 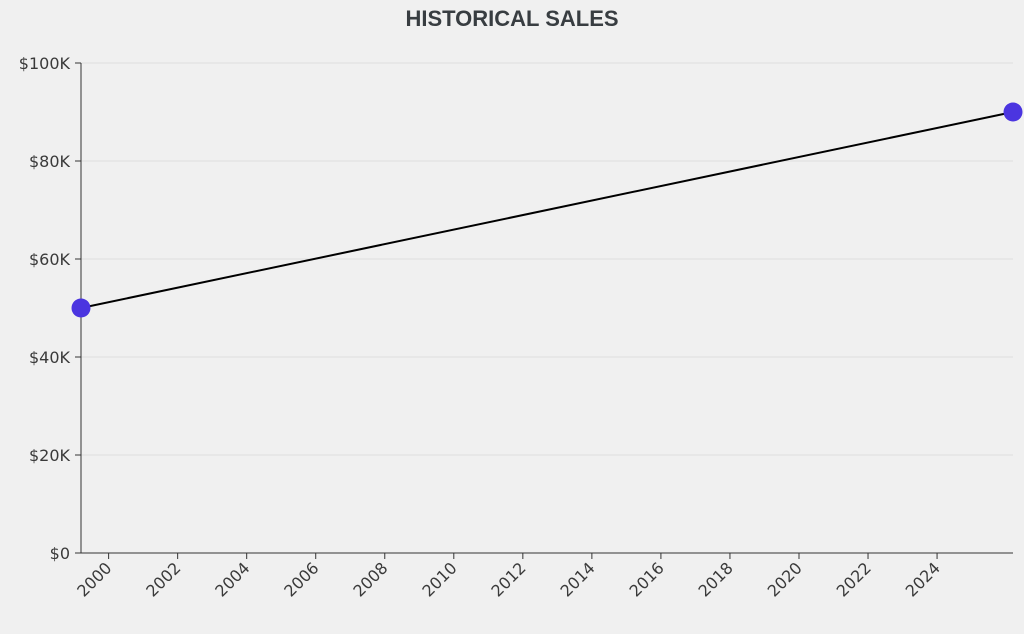 I want to click on x-tick-label: 2002, so click(x=163, y=579).